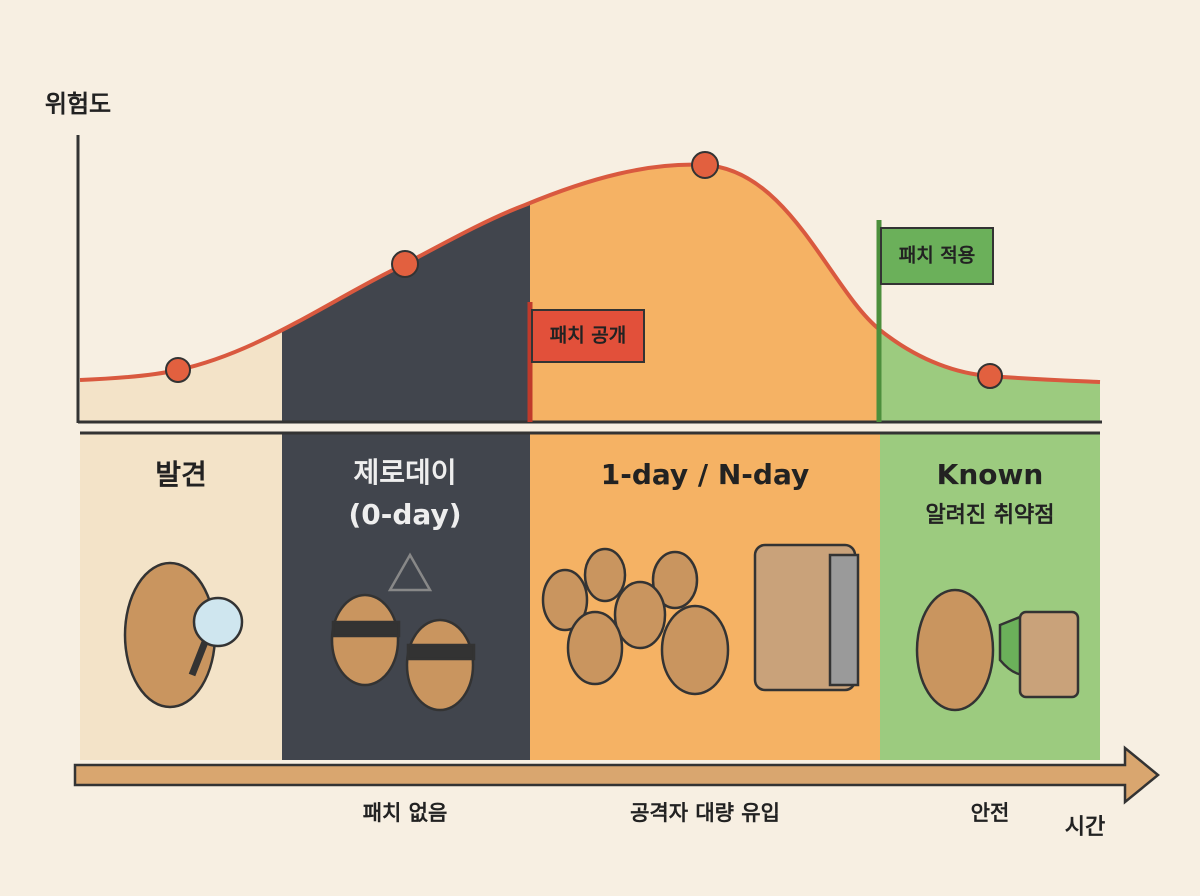  What do you see at coordinates (990, 813) in the screenshot?
I see `phase-caption: 안전` at bounding box center [990, 813].